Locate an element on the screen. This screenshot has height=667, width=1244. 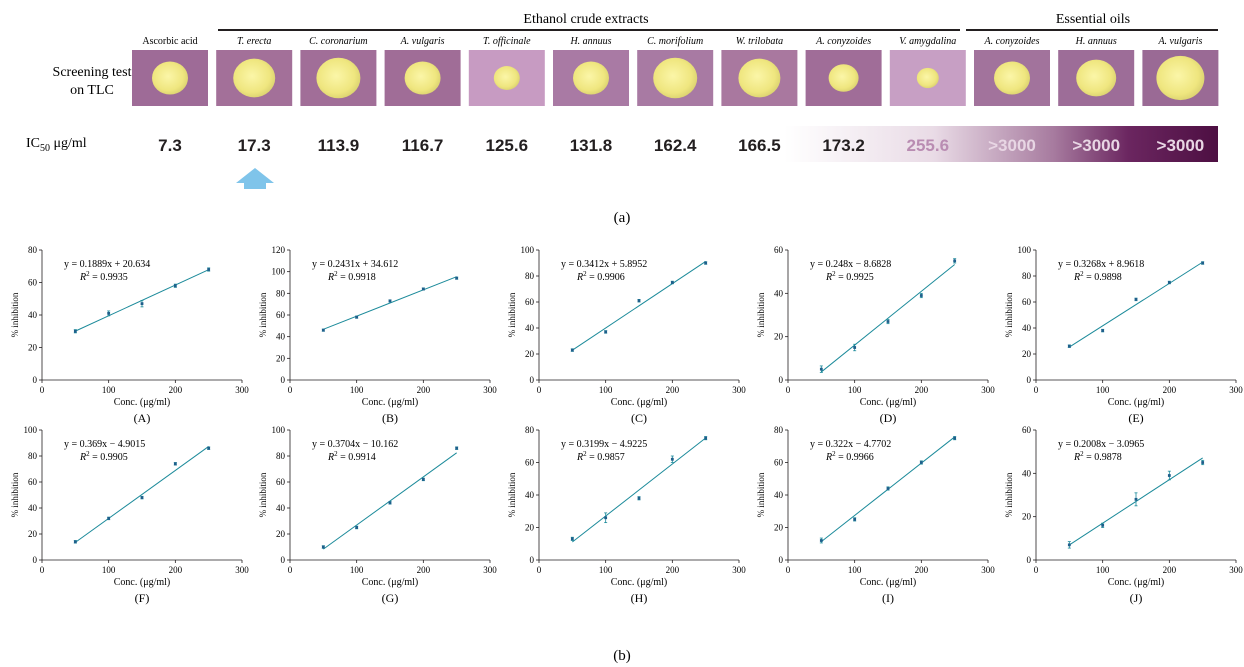
r-squared-label: R2 = 0.9905 is located at coordinates (103, 456).